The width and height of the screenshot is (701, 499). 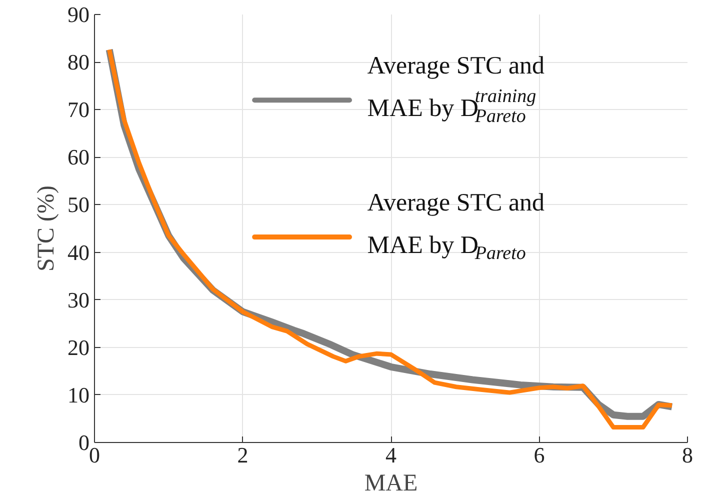 I want to click on x-axis-title: MAE, so click(x=391, y=483).